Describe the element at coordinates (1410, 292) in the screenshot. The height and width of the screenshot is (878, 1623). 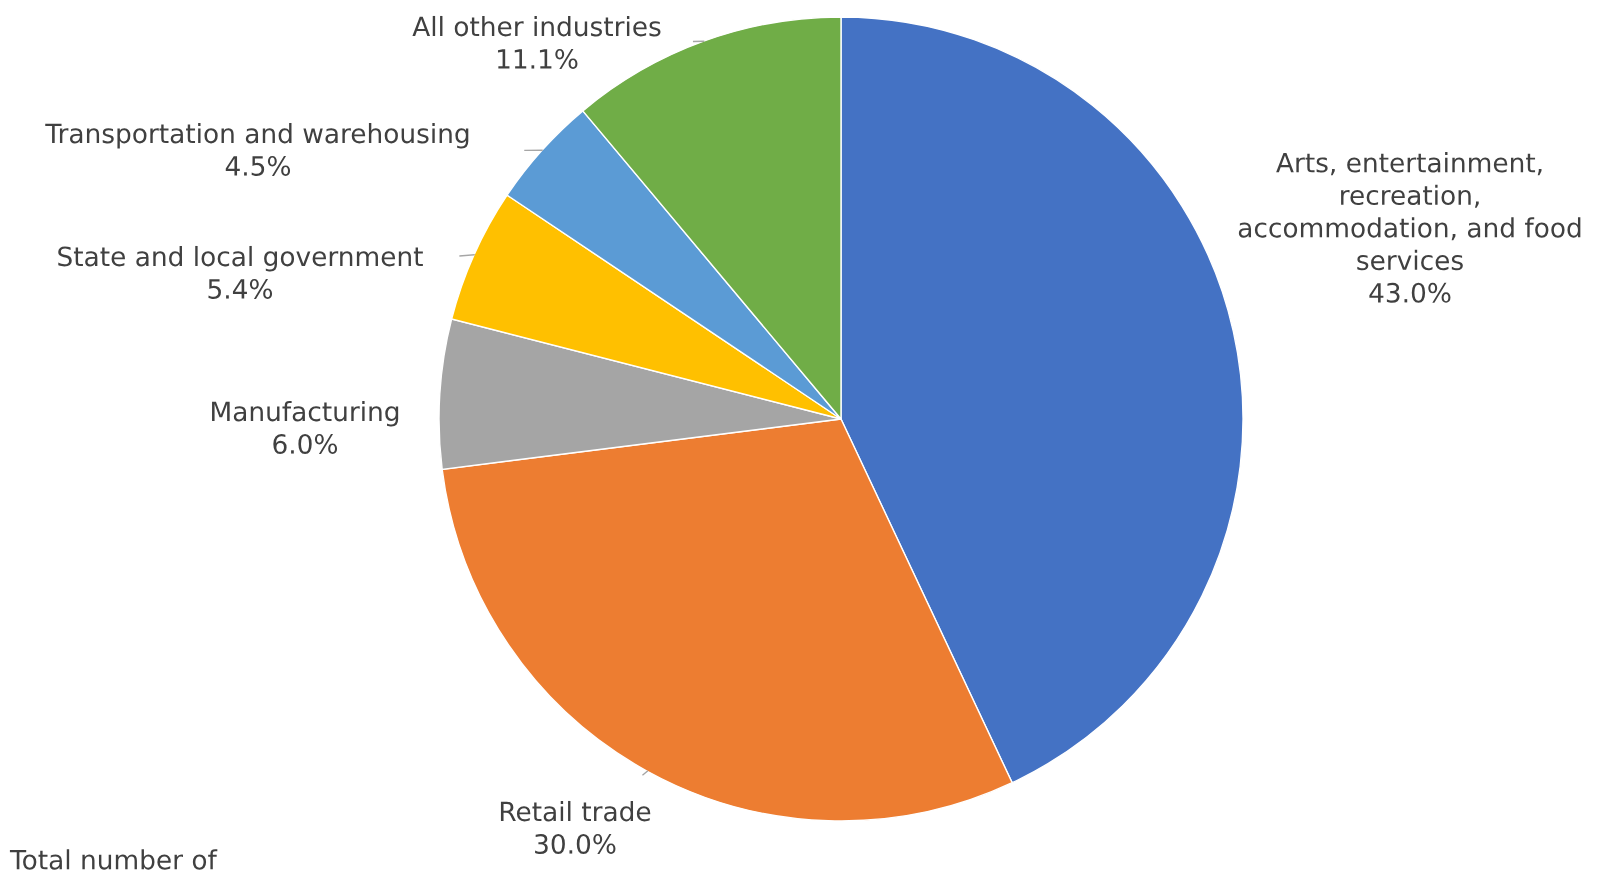
I see `data-label: 43.0%` at that location.